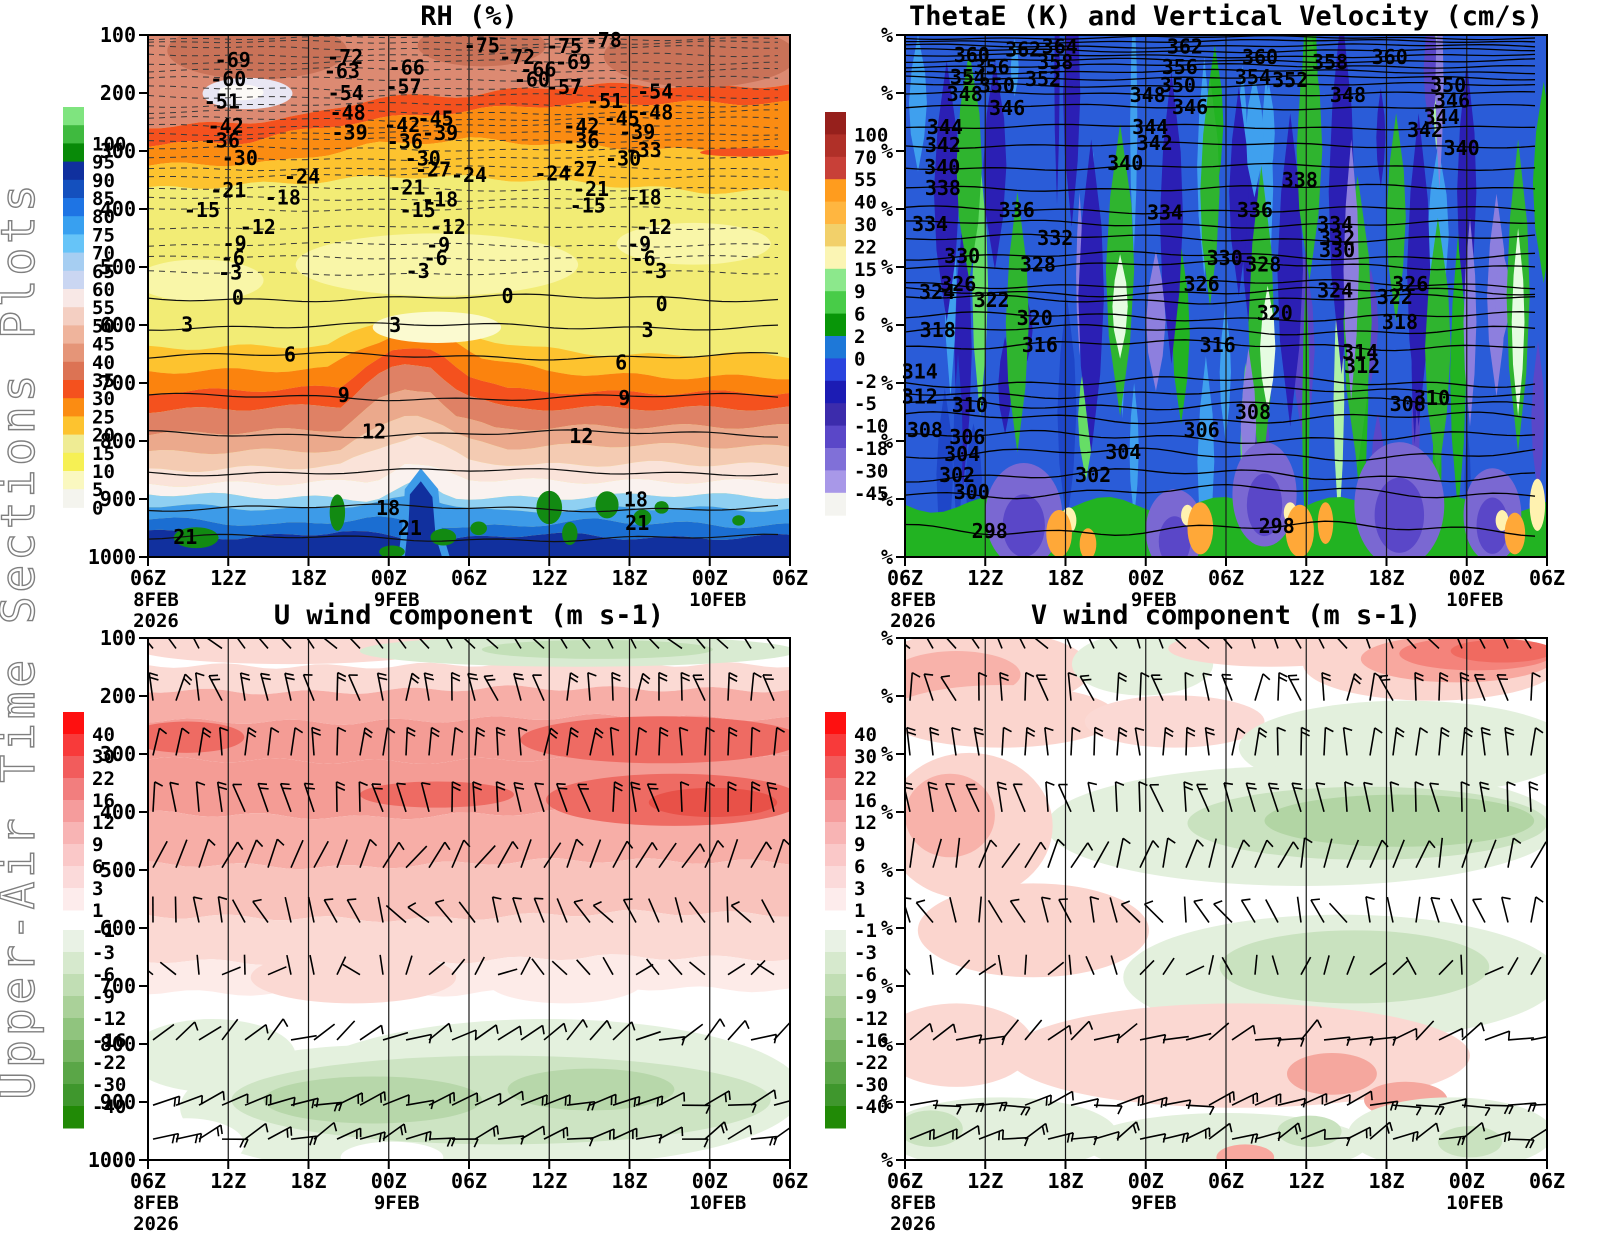 The image size is (1600, 1236). What do you see at coordinates (790, 578) in the screenshot?
I see `x-axis-label: 06Z` at bounding box center [790, 578].